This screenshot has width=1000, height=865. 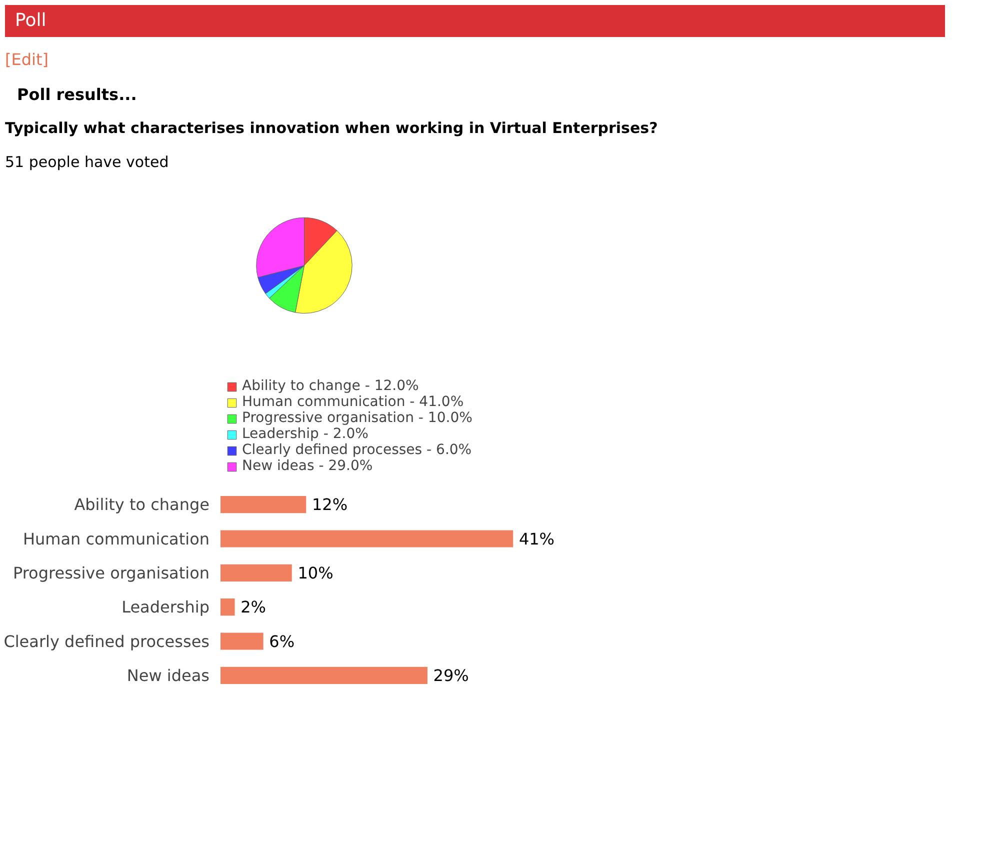 I want to click on y-tick-label: Human communication, so click(x=116, y=538).